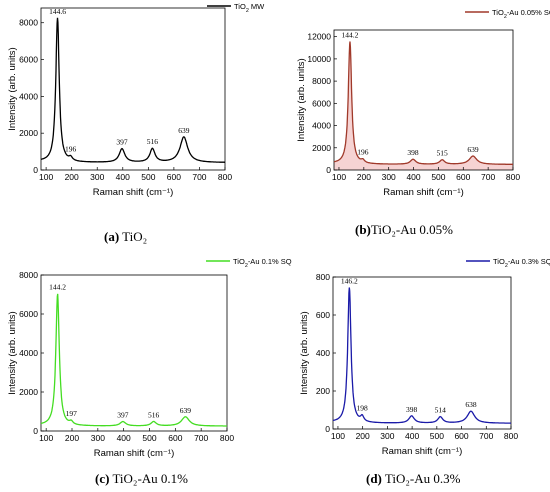  What do you see at coordinates (249, 8) in the screenshot?
I see `legend-label: TiO2 MW` at bounding box center [249, 8].